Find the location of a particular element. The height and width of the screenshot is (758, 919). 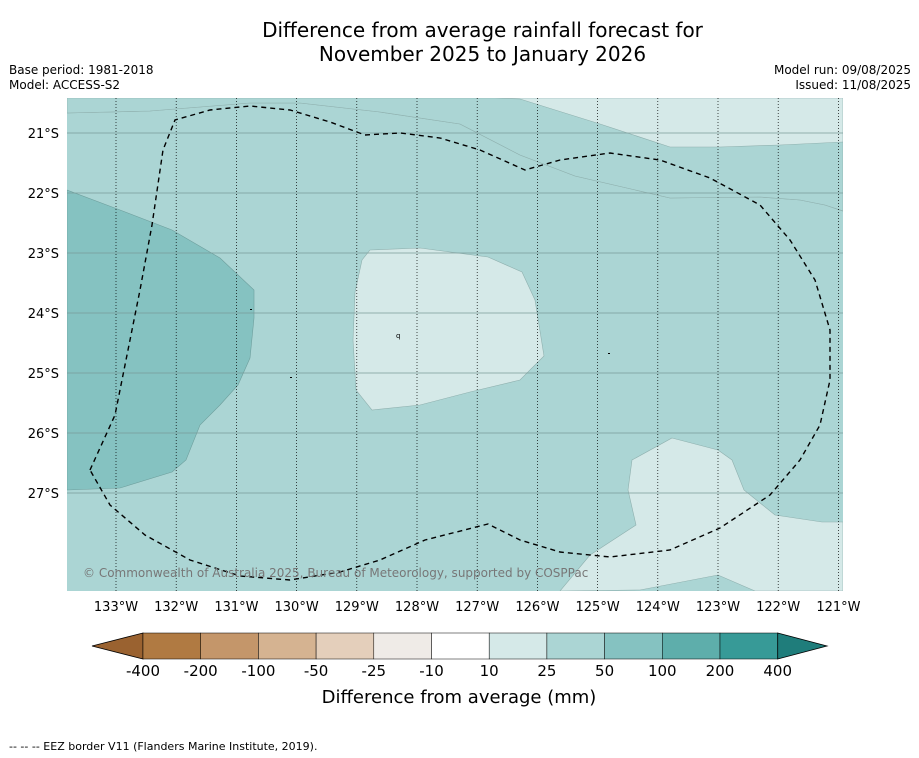

longitude-label: 123°W is located at coordinates (718, 607).